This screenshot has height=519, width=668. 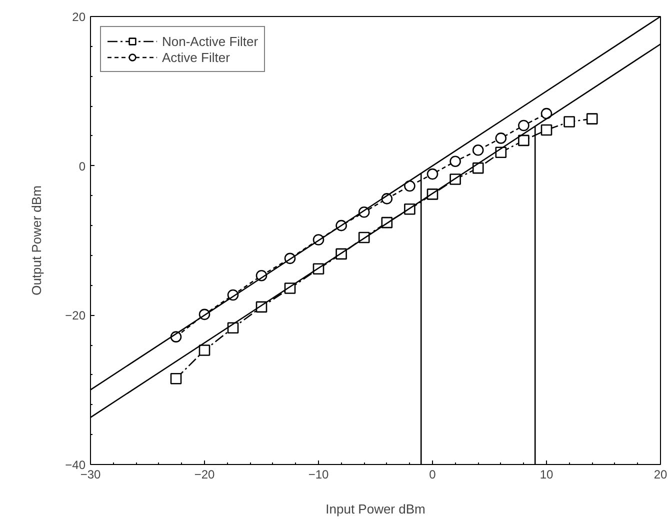 I want to click on x-tick-label: 10, so click(x=547, y=475).